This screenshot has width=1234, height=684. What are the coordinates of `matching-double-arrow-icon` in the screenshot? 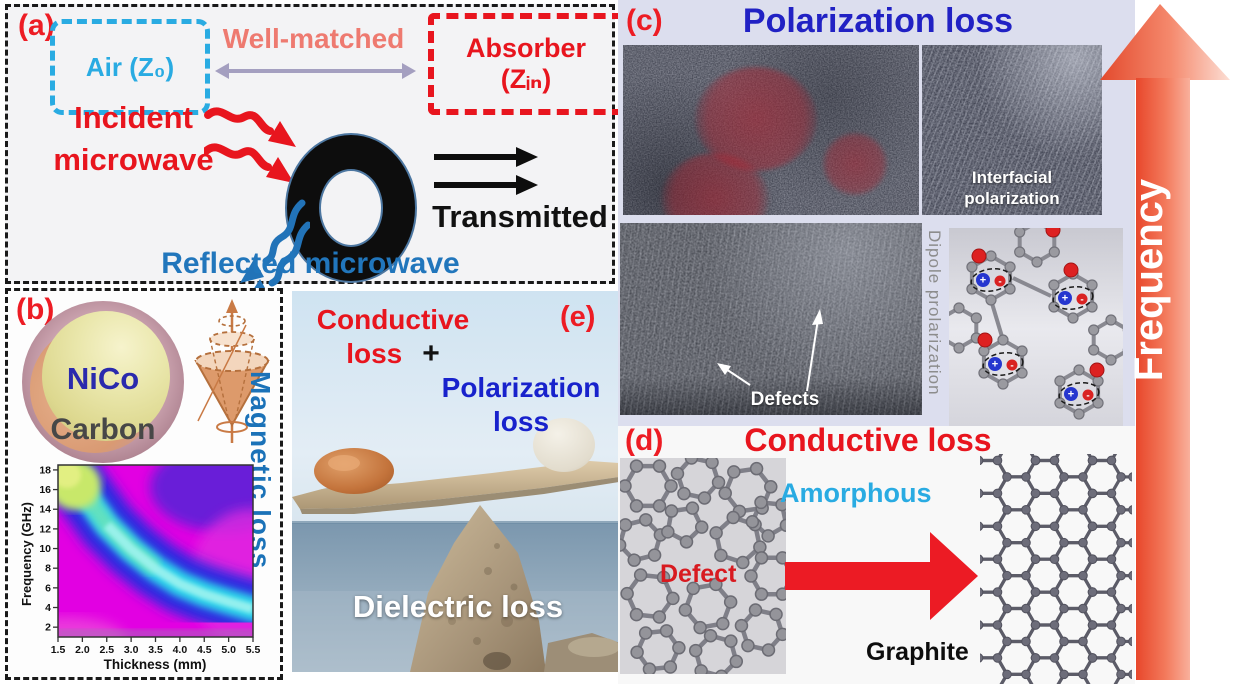 It's located at (315, 71).